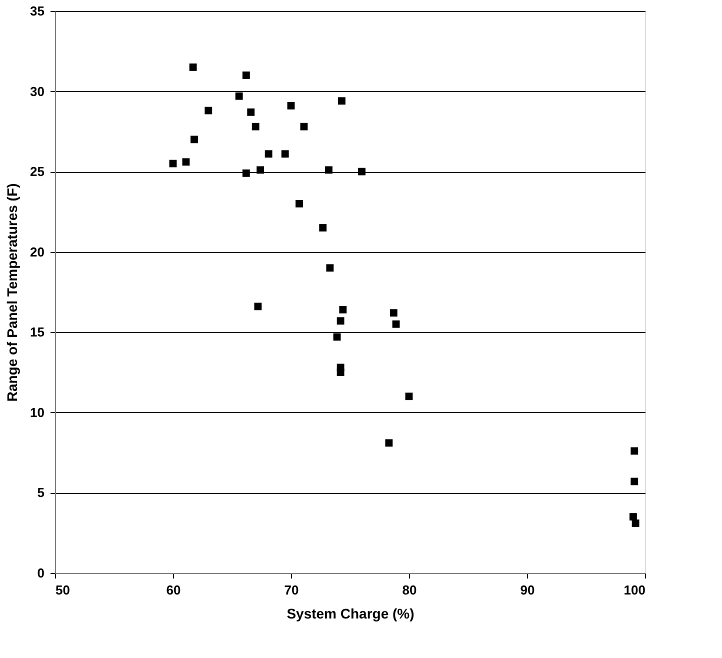  What do you see at coordinates (37, 91) in the screenshot?
I see `y-tick-label: 30` at bounding box center [37, 91].